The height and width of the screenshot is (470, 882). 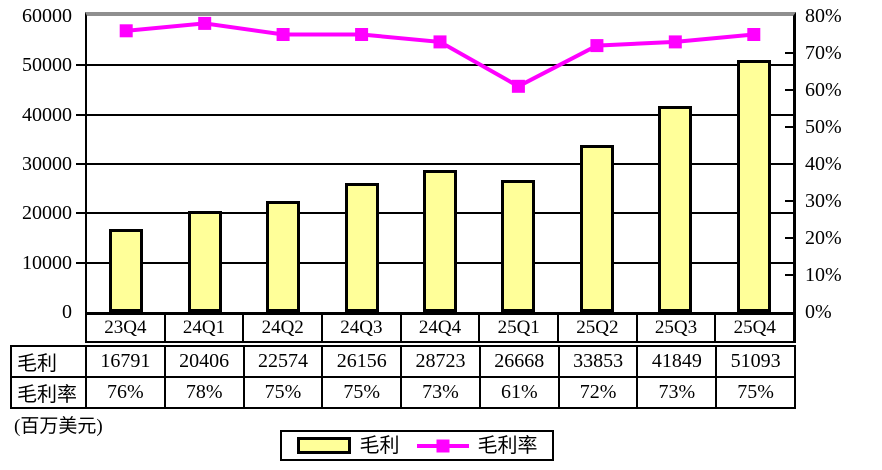 What do you see at coordinates (823, 16) in the screenshot?
I see `right-axis-label: 80%` at bounding box center [823, 16].